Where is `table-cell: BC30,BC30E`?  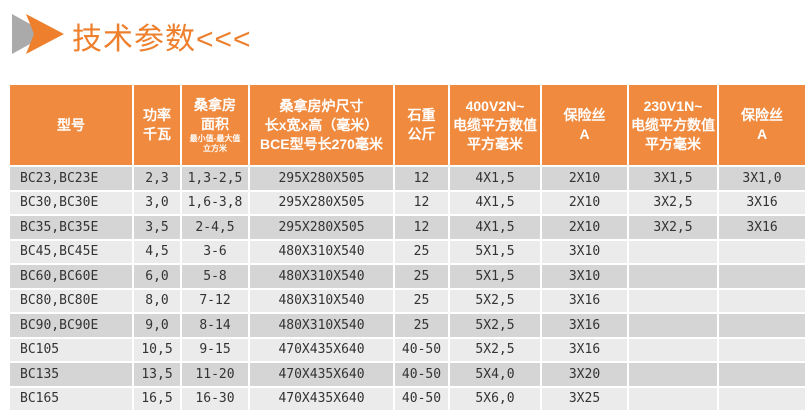 table-cell: BC30,BC30E is located at coordinates (71, 202).